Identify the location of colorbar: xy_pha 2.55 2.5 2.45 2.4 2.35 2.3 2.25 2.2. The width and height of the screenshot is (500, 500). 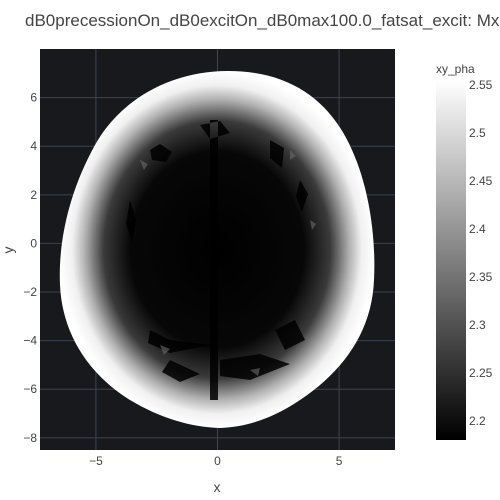
(464, 251).